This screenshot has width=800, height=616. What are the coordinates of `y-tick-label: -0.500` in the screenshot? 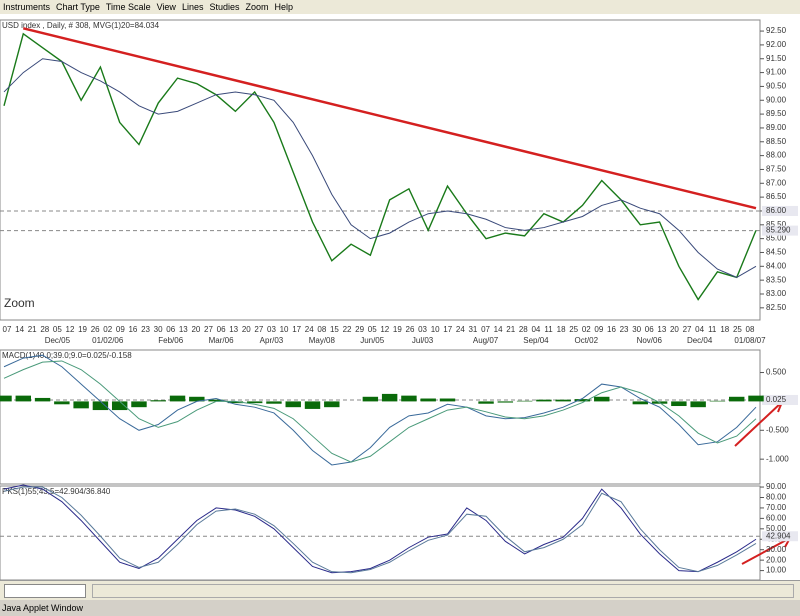 It's located at (777, 429).